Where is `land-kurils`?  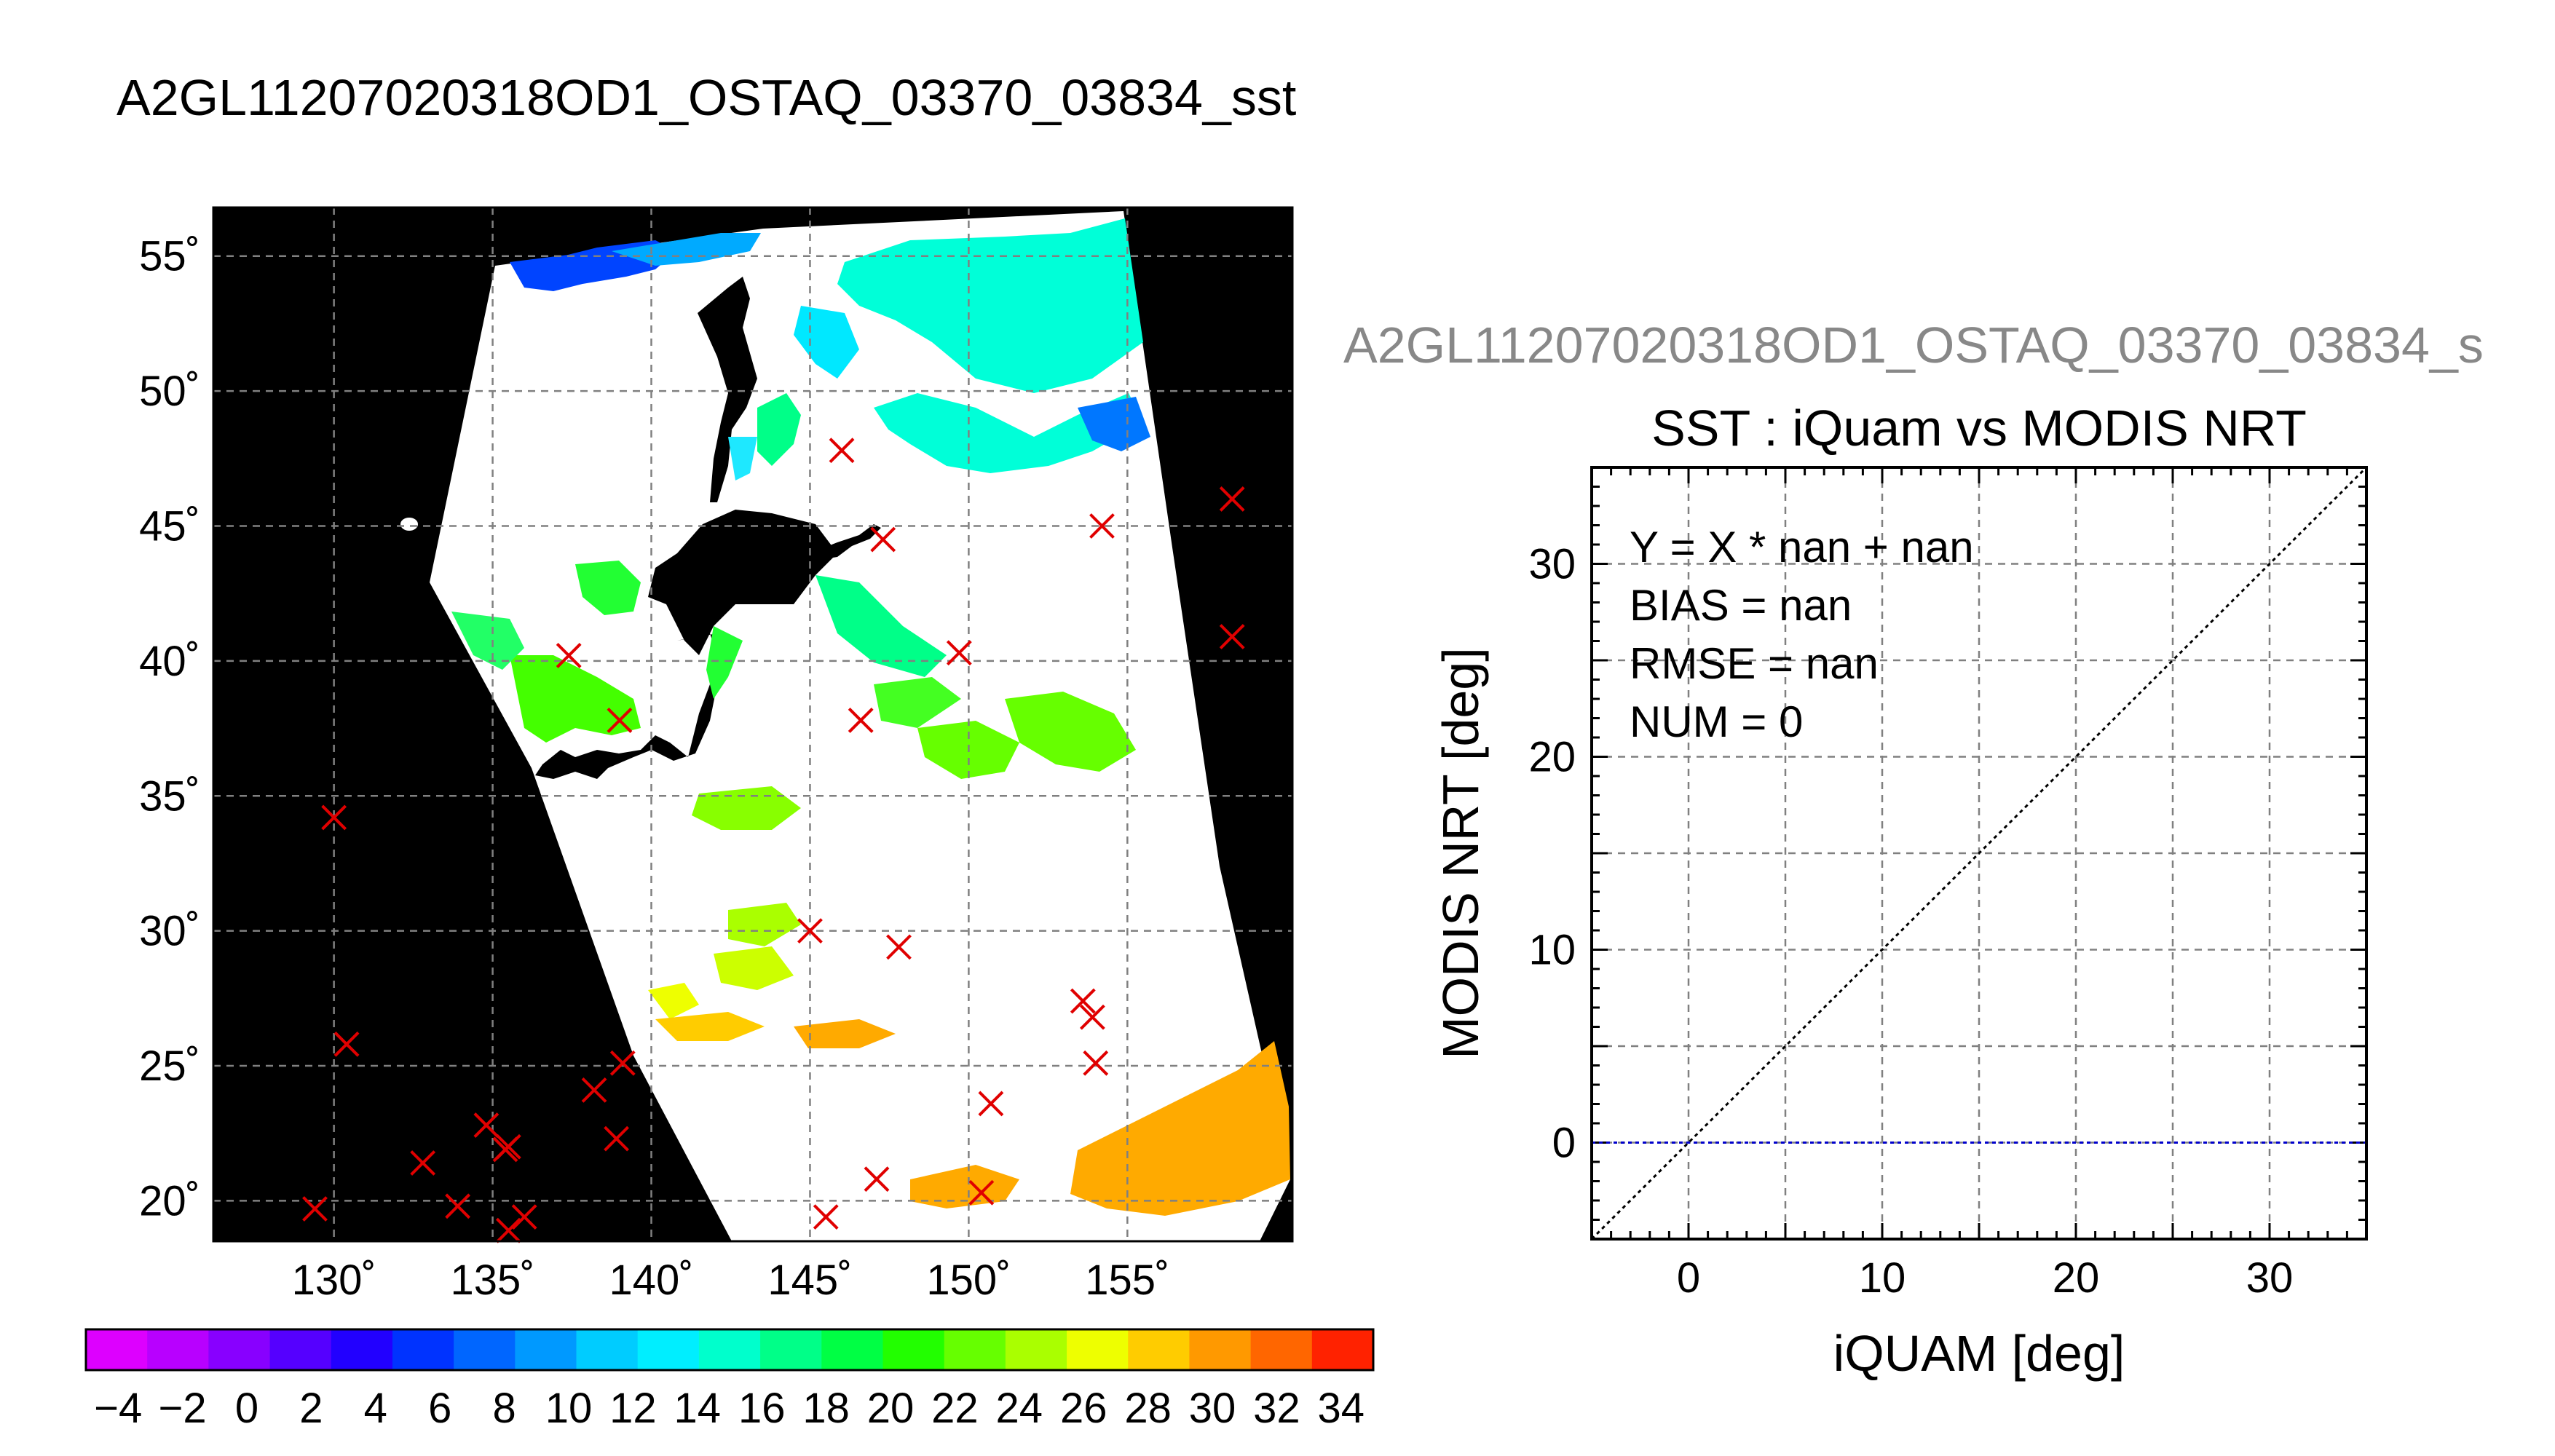
land-kurils is located at coordinates (848, 542).